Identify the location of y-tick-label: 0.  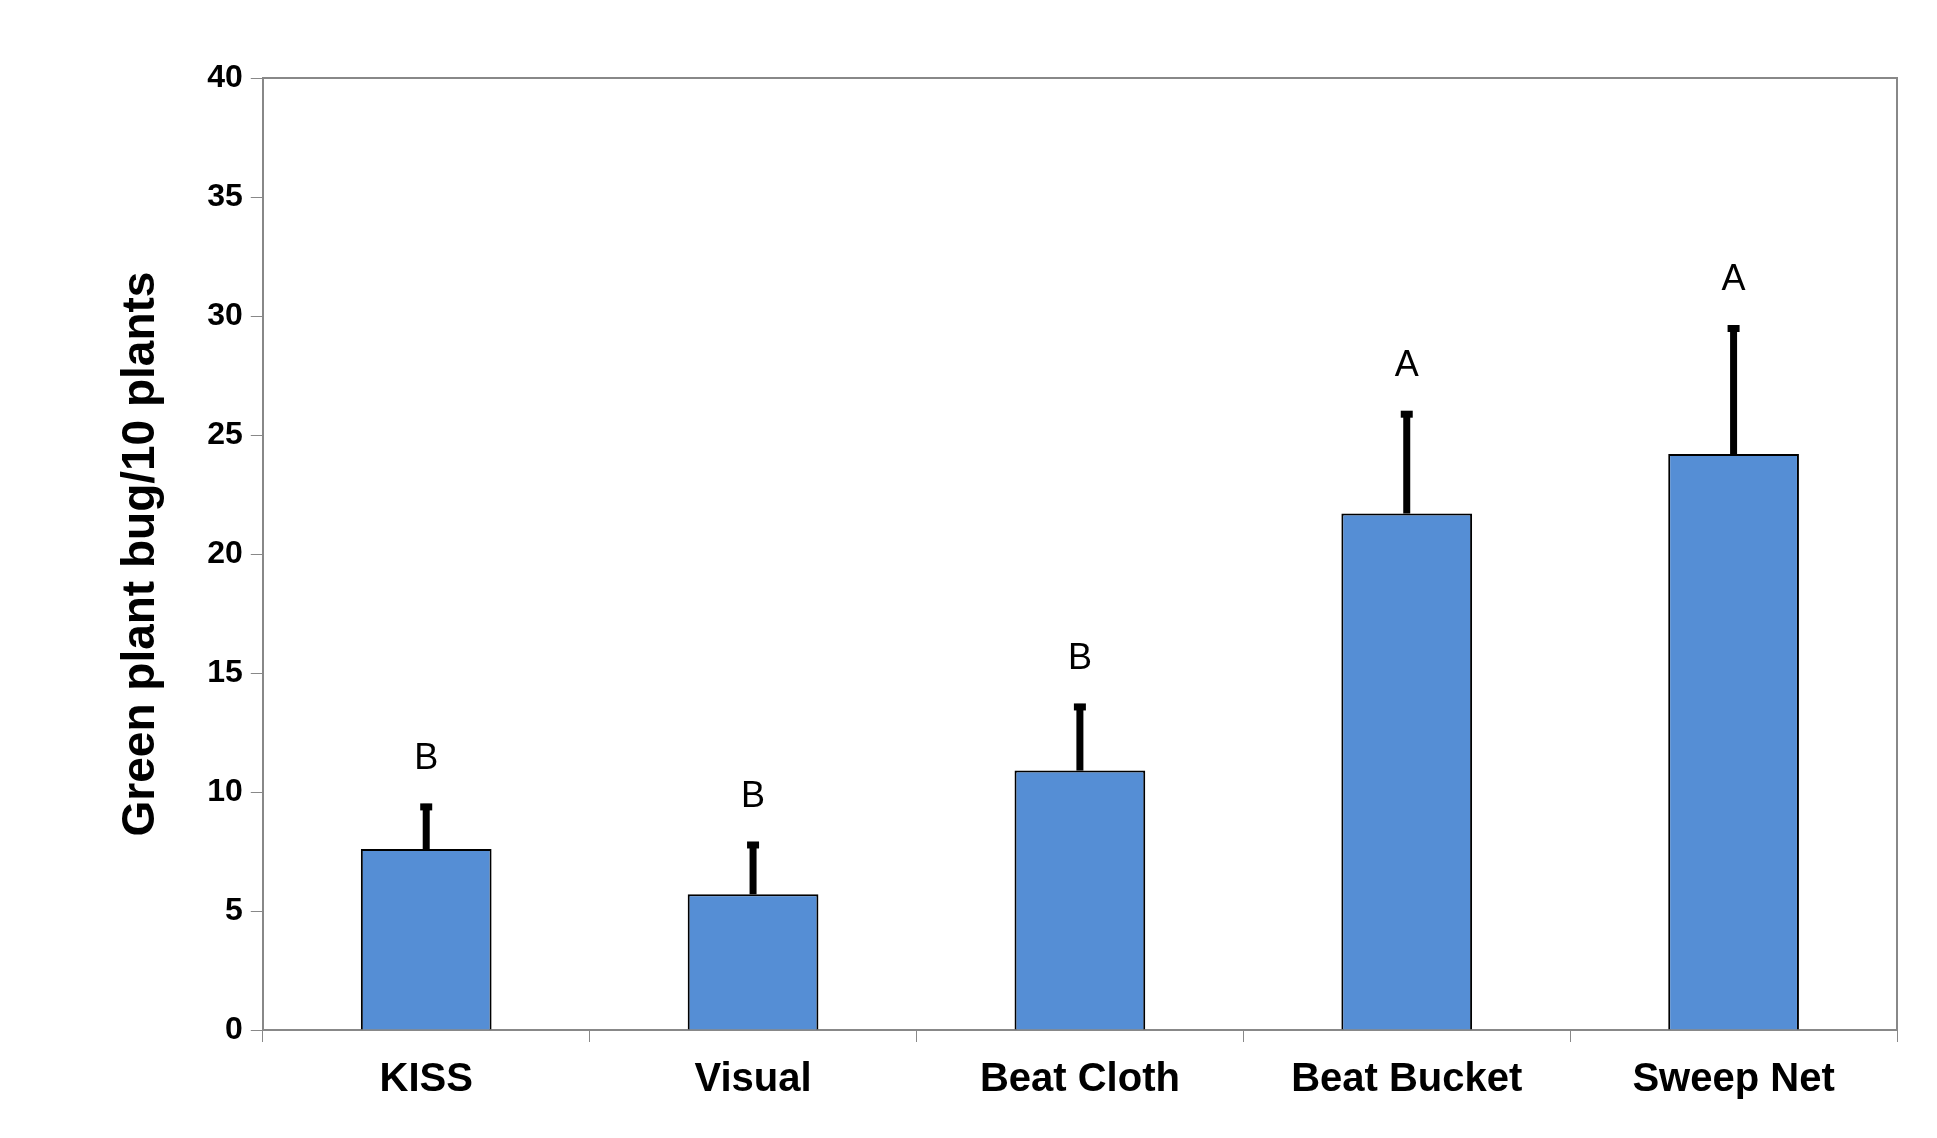
(234, 1027).